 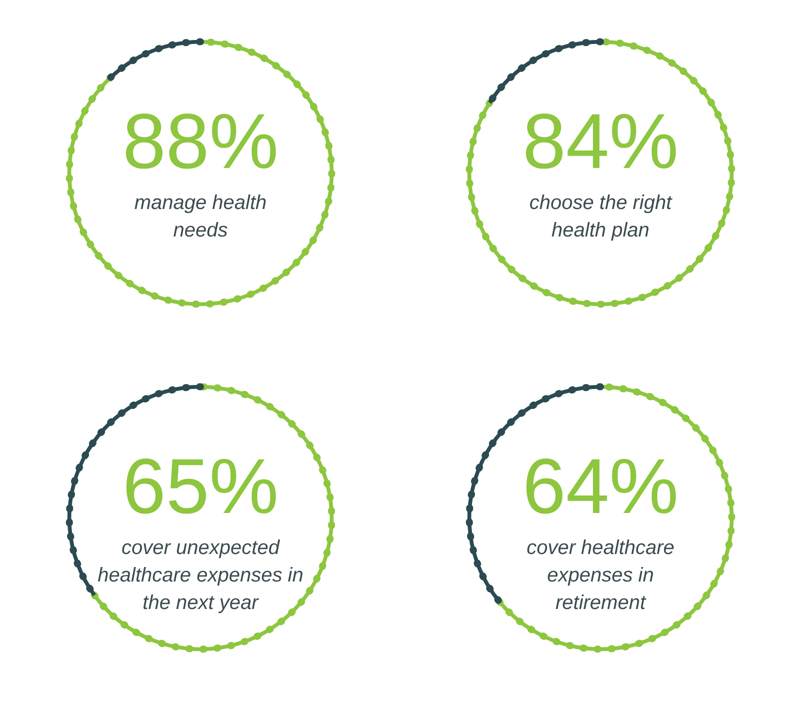 I want to click on text: cover healthcare expenses in retirement, so click(x=600, y=575).